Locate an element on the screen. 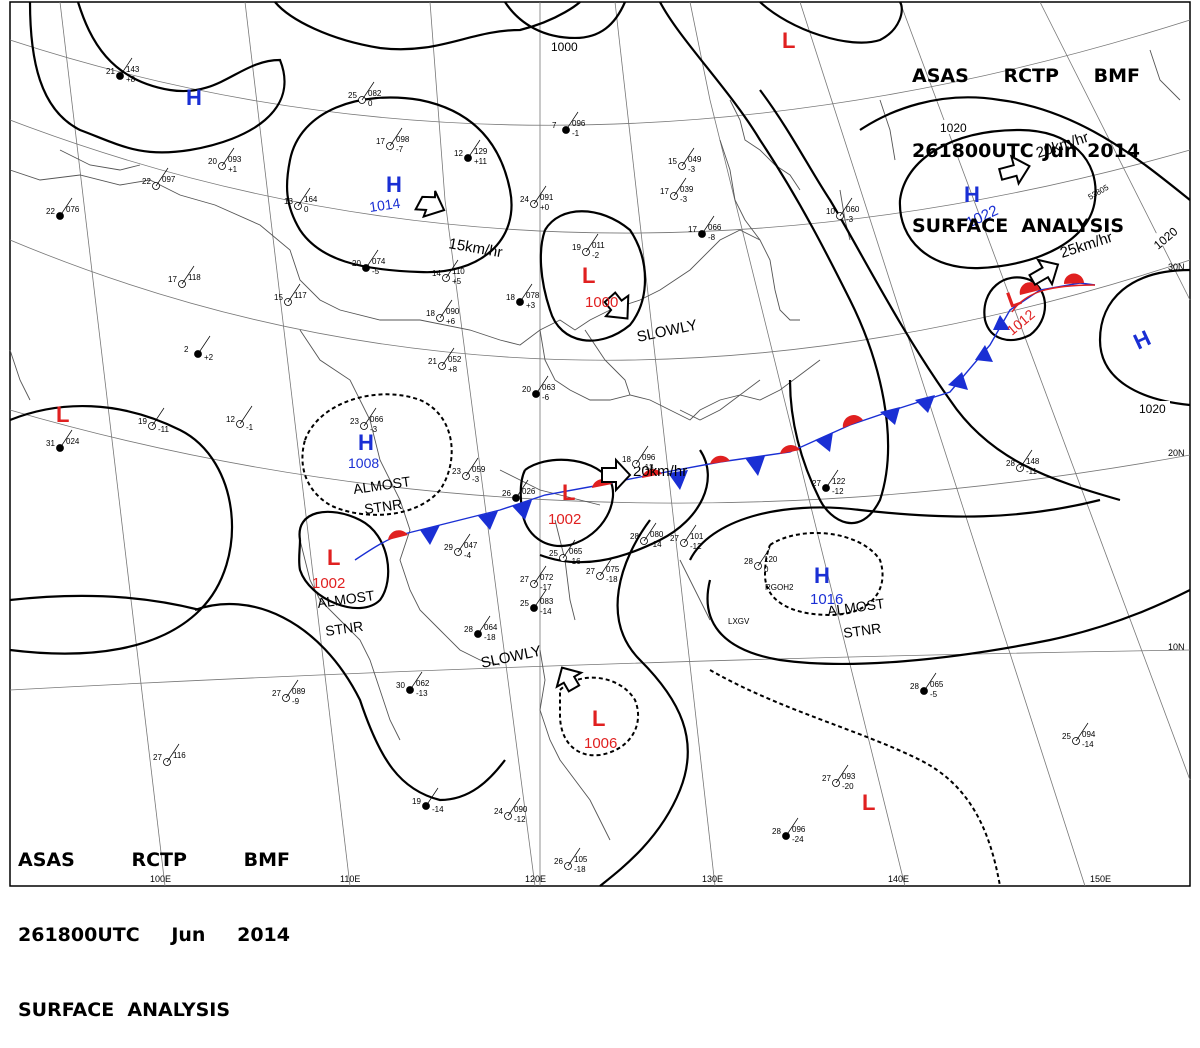 The height and width of the screenshot is (1048, 1200). motion-speed-label: 20km/hr is located at coordinates (660, 471).